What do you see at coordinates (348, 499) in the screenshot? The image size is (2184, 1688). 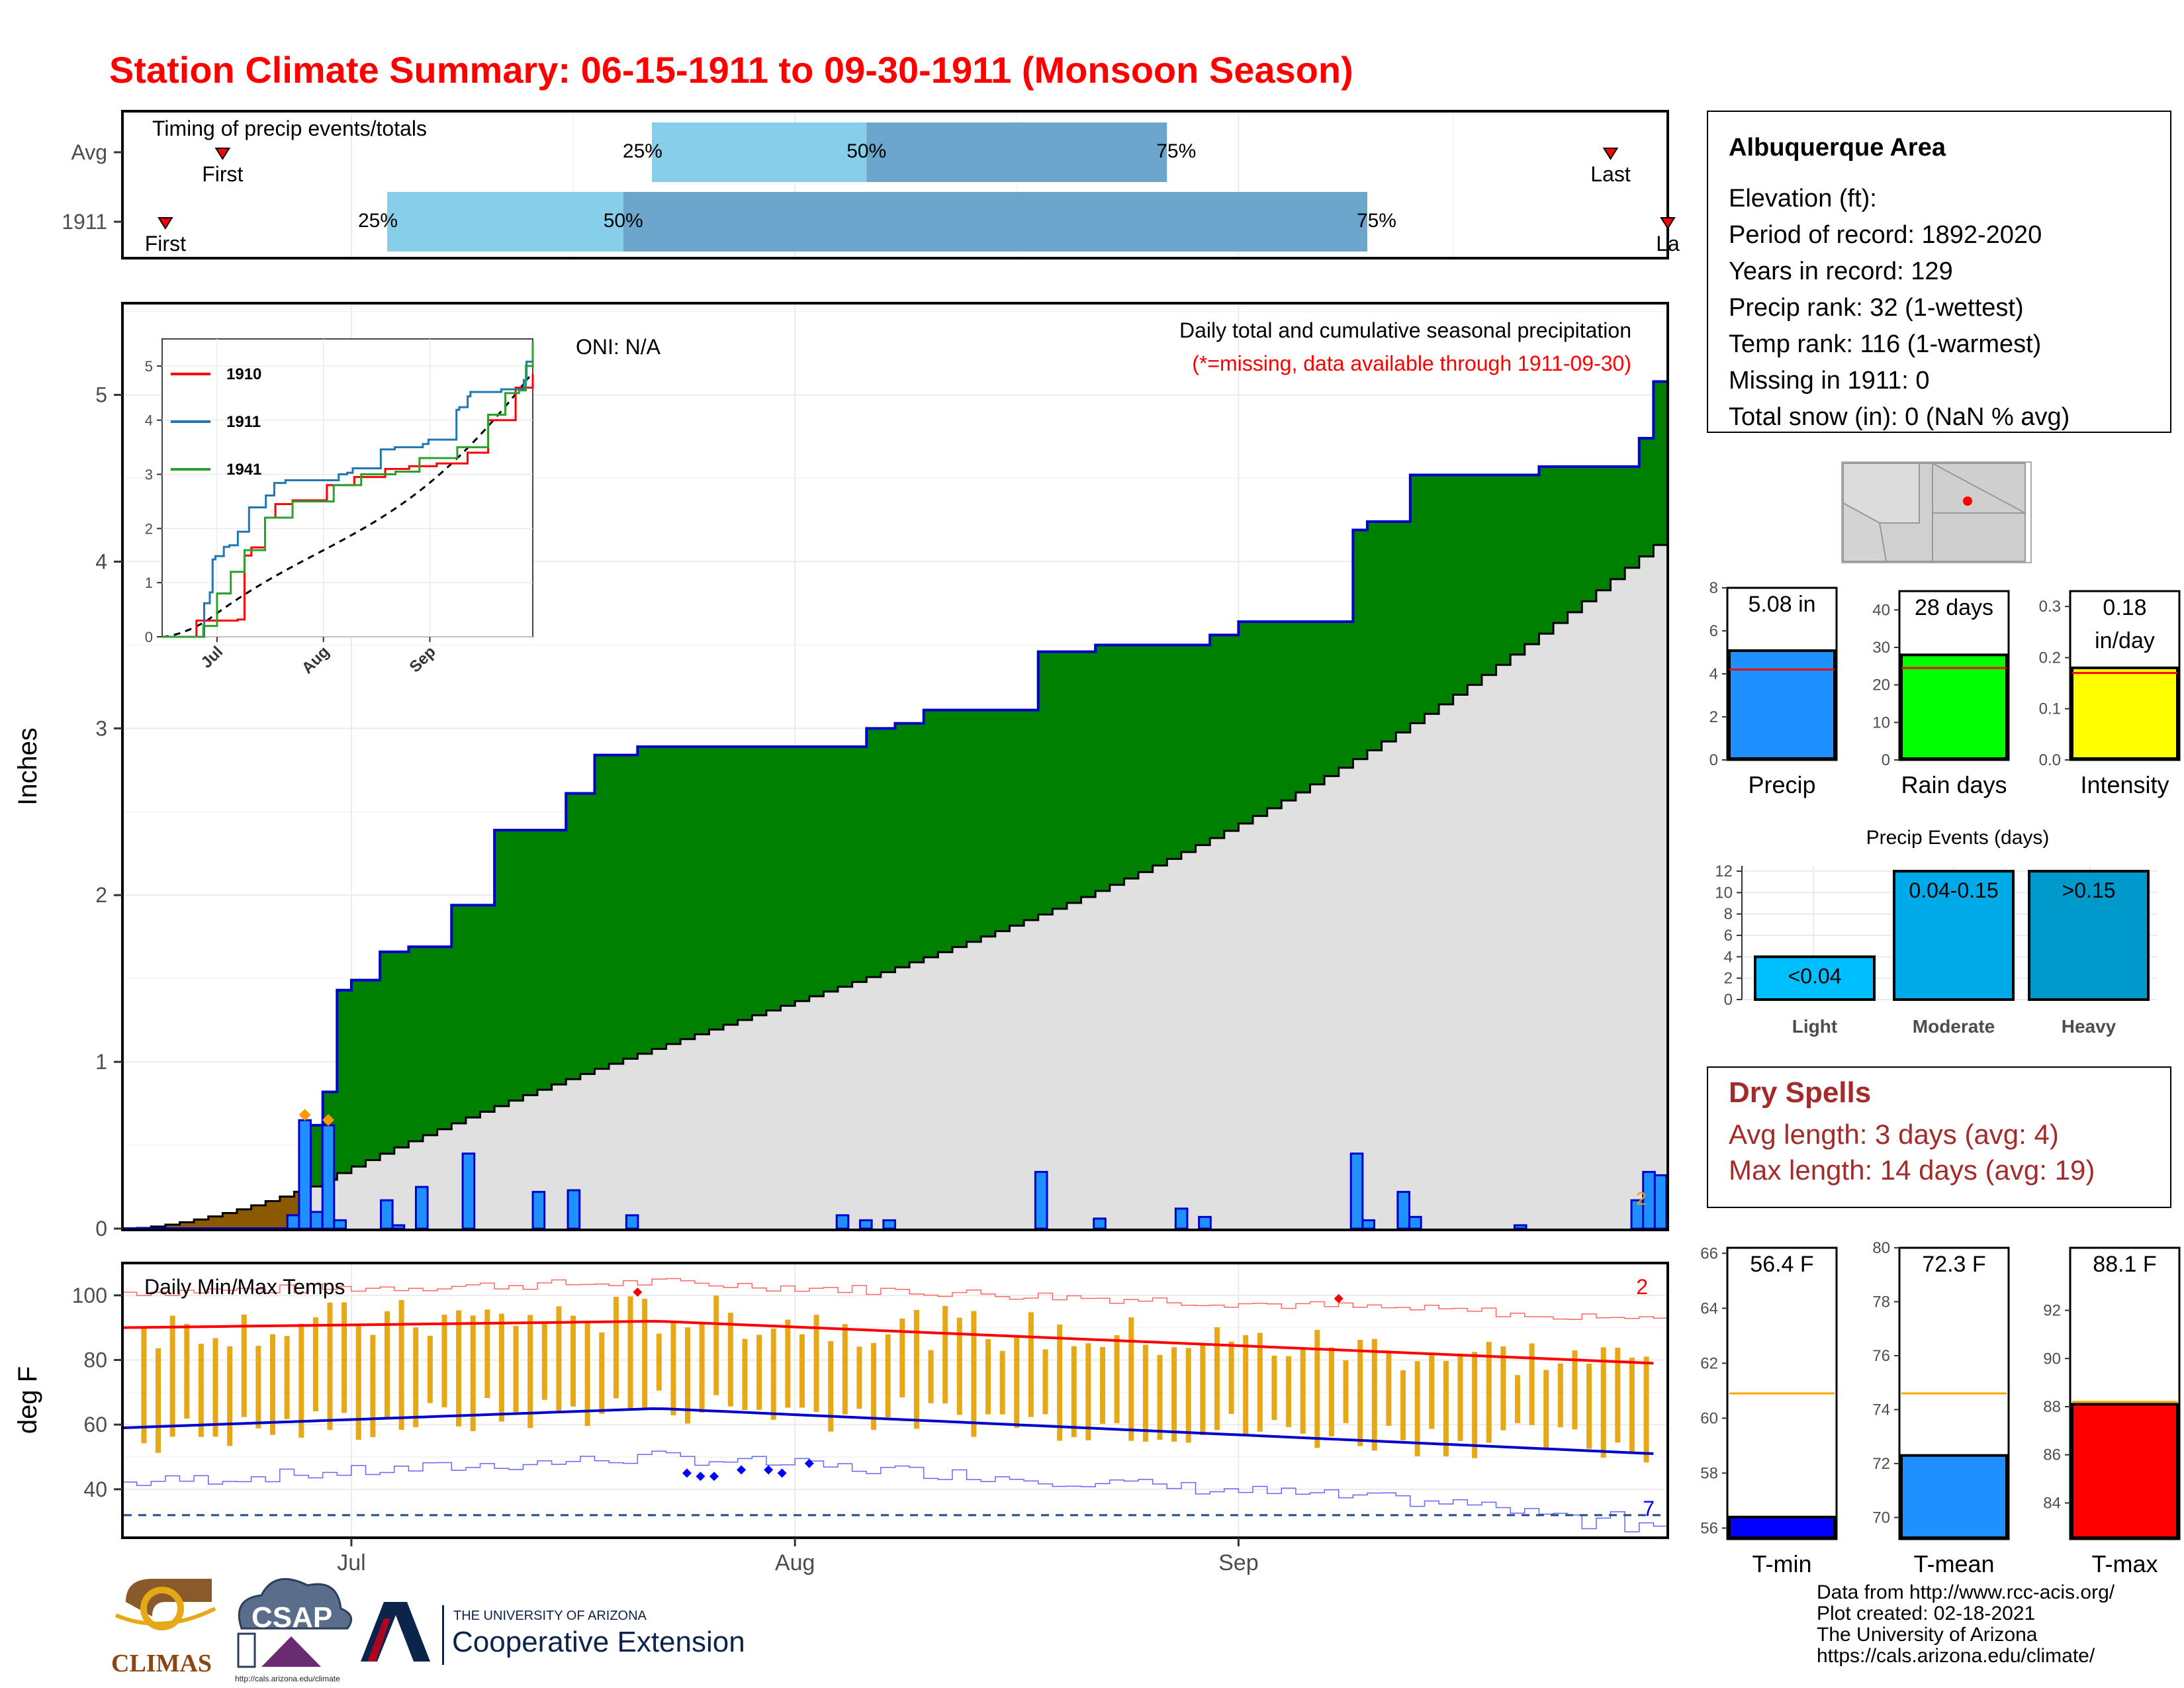 I see `inset-series-line-1911` at bounding box center [348, 499].